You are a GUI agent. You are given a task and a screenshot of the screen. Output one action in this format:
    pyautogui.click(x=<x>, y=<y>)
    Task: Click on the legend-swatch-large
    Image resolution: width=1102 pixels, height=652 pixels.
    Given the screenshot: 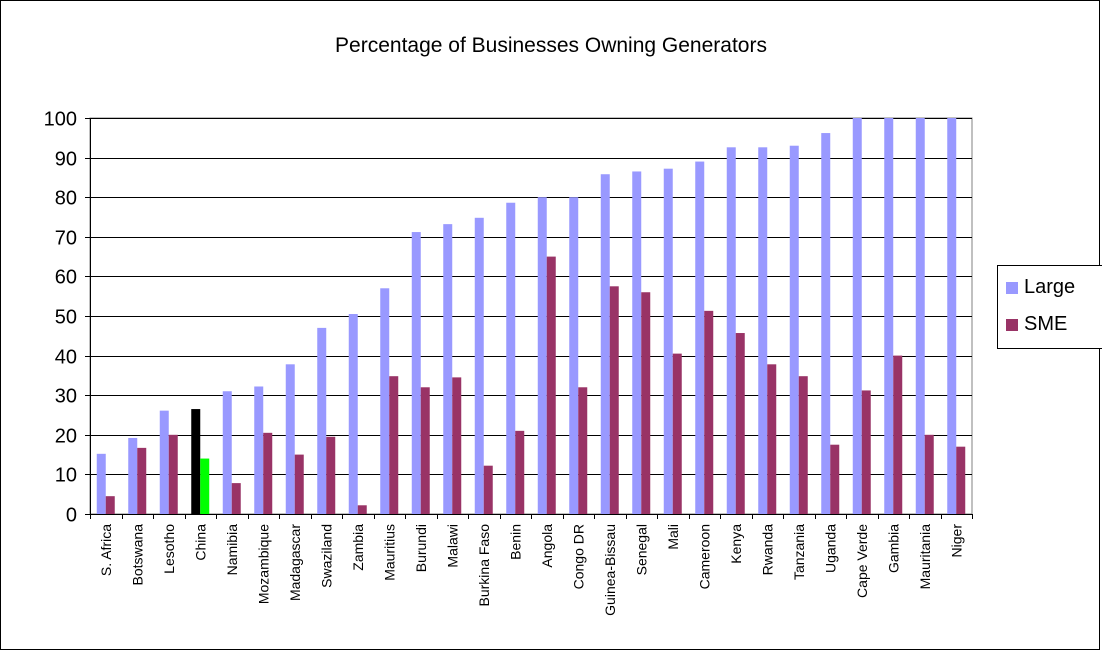 What is the action you would take?
    pyautogui.click(x=1012, y=287)
    